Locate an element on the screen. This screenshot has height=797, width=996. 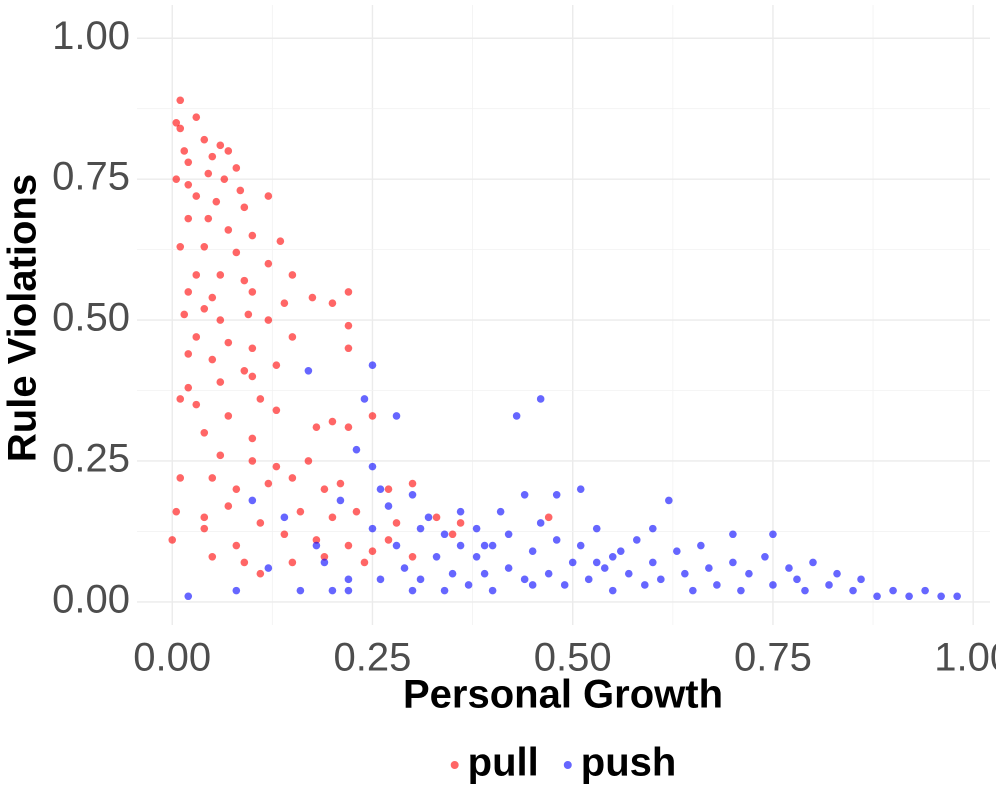
legend-label: pull is located at coordinates (503, 763).